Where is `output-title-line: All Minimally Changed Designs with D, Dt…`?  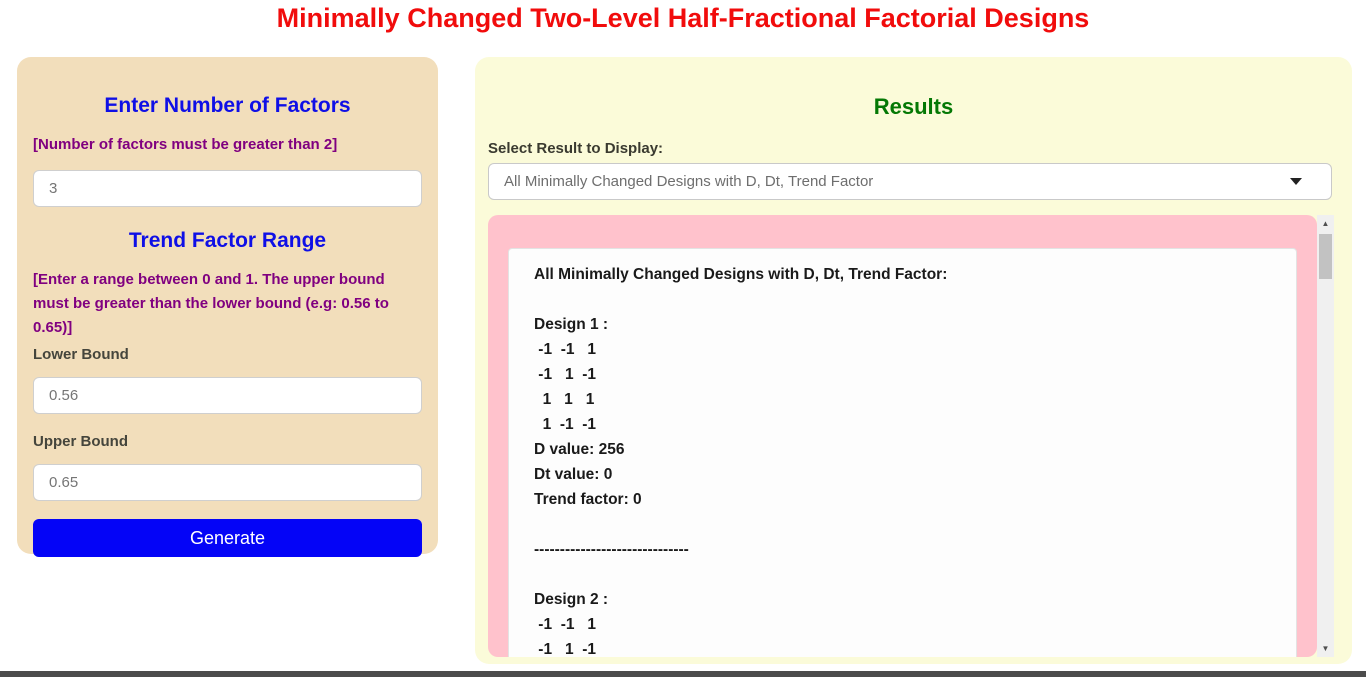 output-title-line: All Minimally Changed Designs with D, Dt… is located at coordinates (741, 274).